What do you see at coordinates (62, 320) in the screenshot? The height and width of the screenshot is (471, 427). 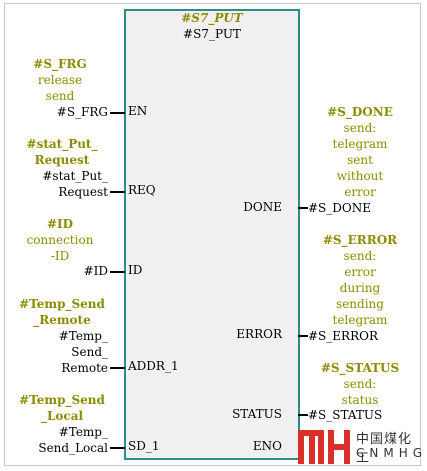 I see `addr1-comment-name-line2: _Remote` at bounding box center [62, 320].